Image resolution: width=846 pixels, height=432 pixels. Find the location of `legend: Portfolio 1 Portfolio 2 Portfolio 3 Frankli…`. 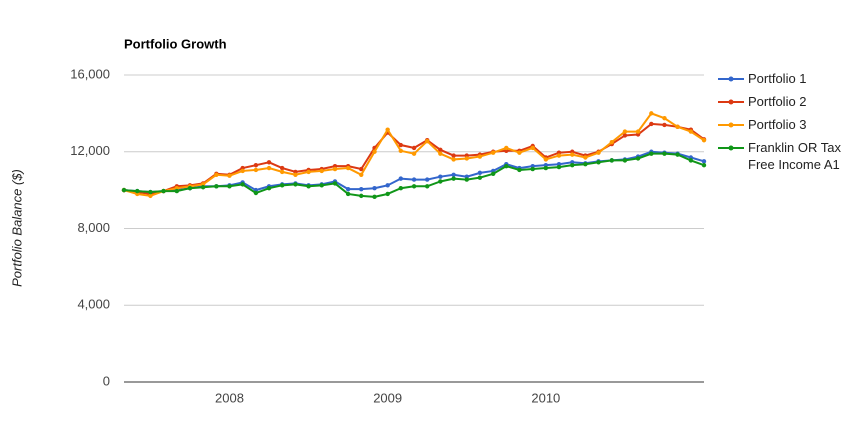

legend: Portfolio 1 Portfolio 2 Portfolio 3 Frankli… is located at coordinates (782, 124).